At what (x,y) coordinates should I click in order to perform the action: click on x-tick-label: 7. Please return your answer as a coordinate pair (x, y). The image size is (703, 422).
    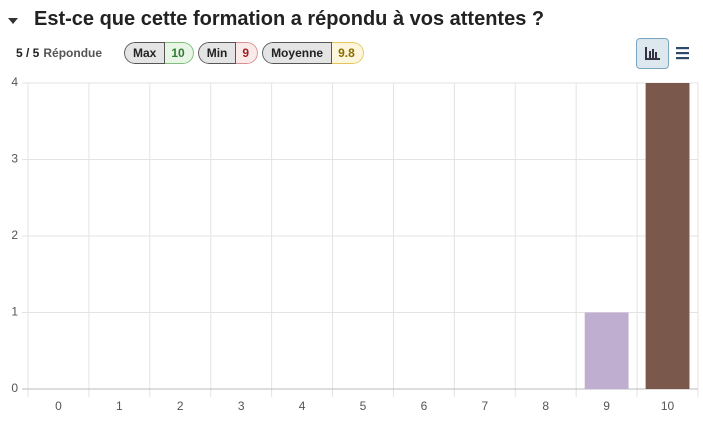
    Looking at the image, I should click on (484, 406).